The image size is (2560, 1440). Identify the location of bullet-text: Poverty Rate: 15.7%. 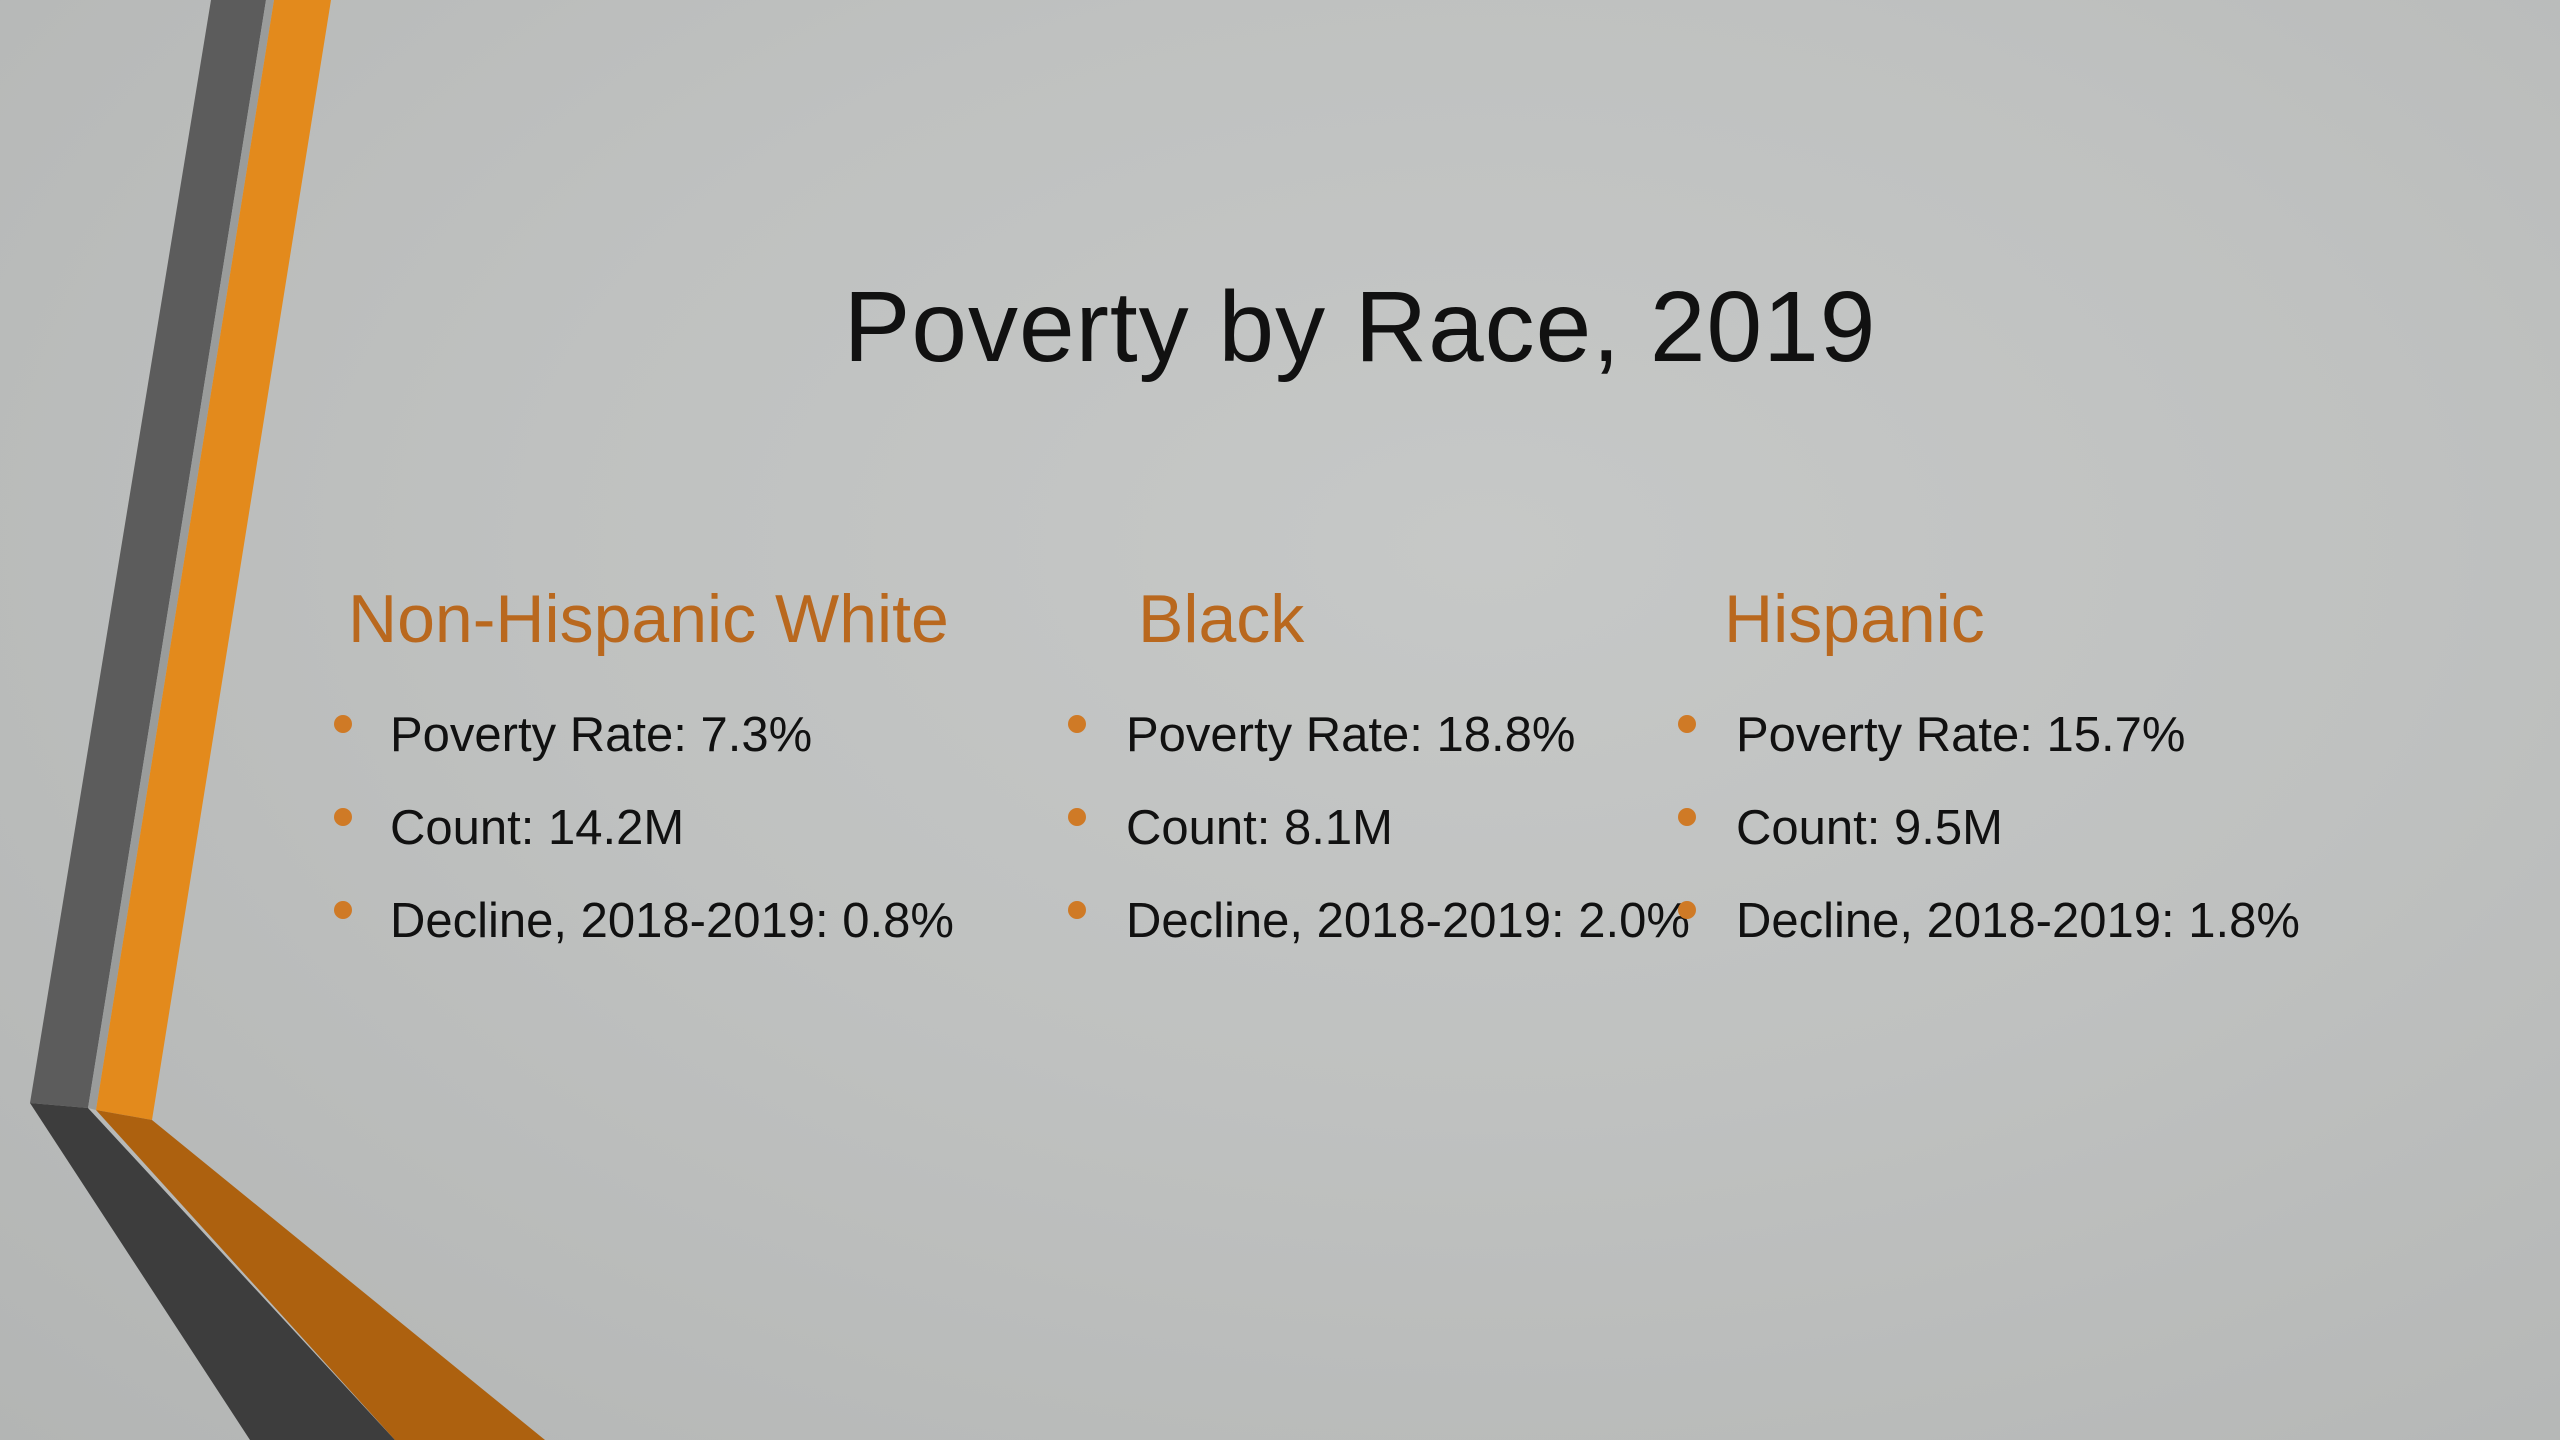
(1961, 735).